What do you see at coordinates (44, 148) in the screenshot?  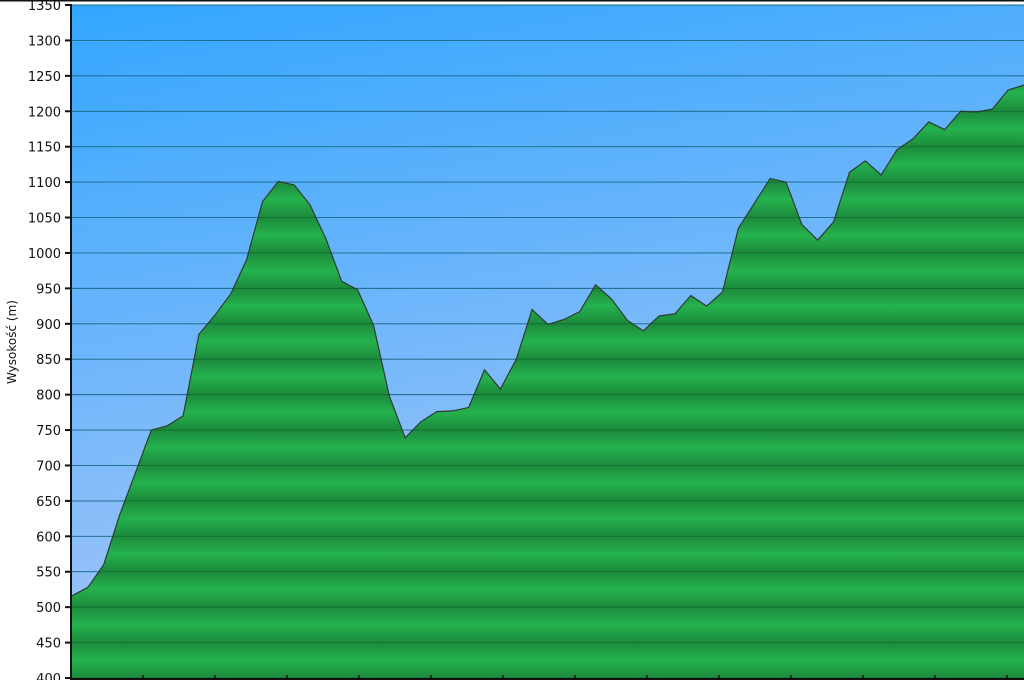 I see `y-tick-label: 1150` at bounding box center [44, 148].